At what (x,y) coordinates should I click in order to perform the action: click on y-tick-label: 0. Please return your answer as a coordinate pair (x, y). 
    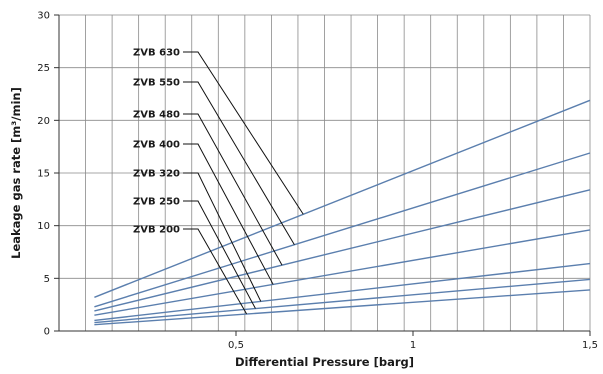
    Looking at the image, I should click on (47, 332).